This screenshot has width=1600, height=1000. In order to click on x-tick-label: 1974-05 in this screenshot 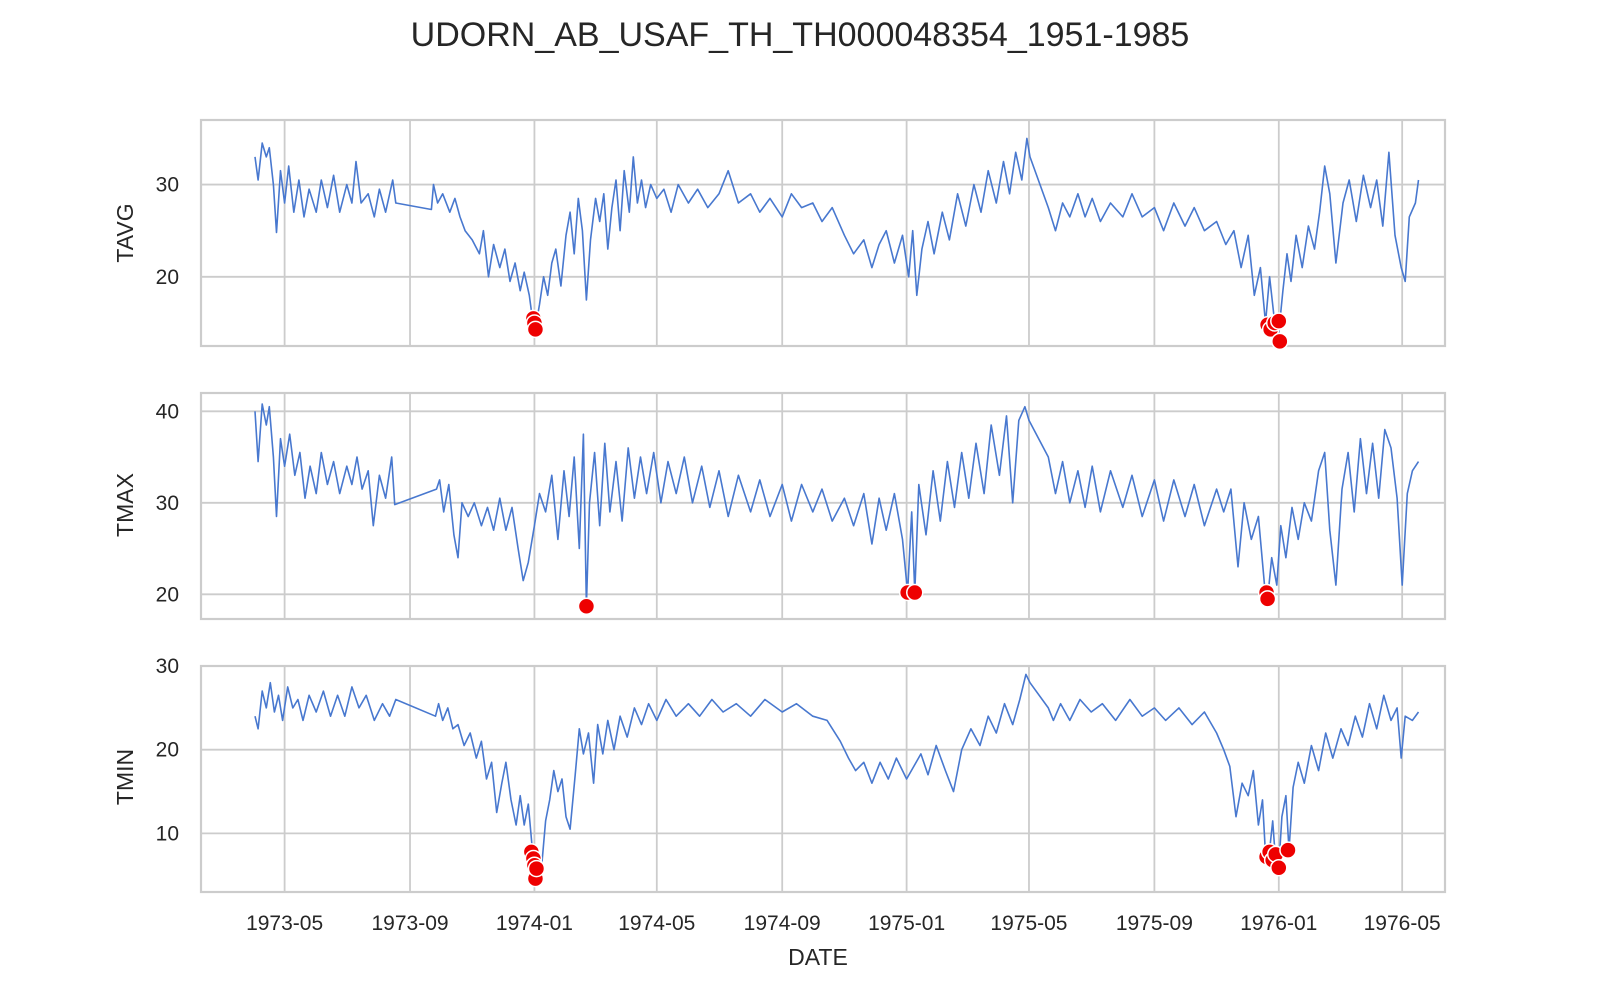, I will do `click(656, 923)`.